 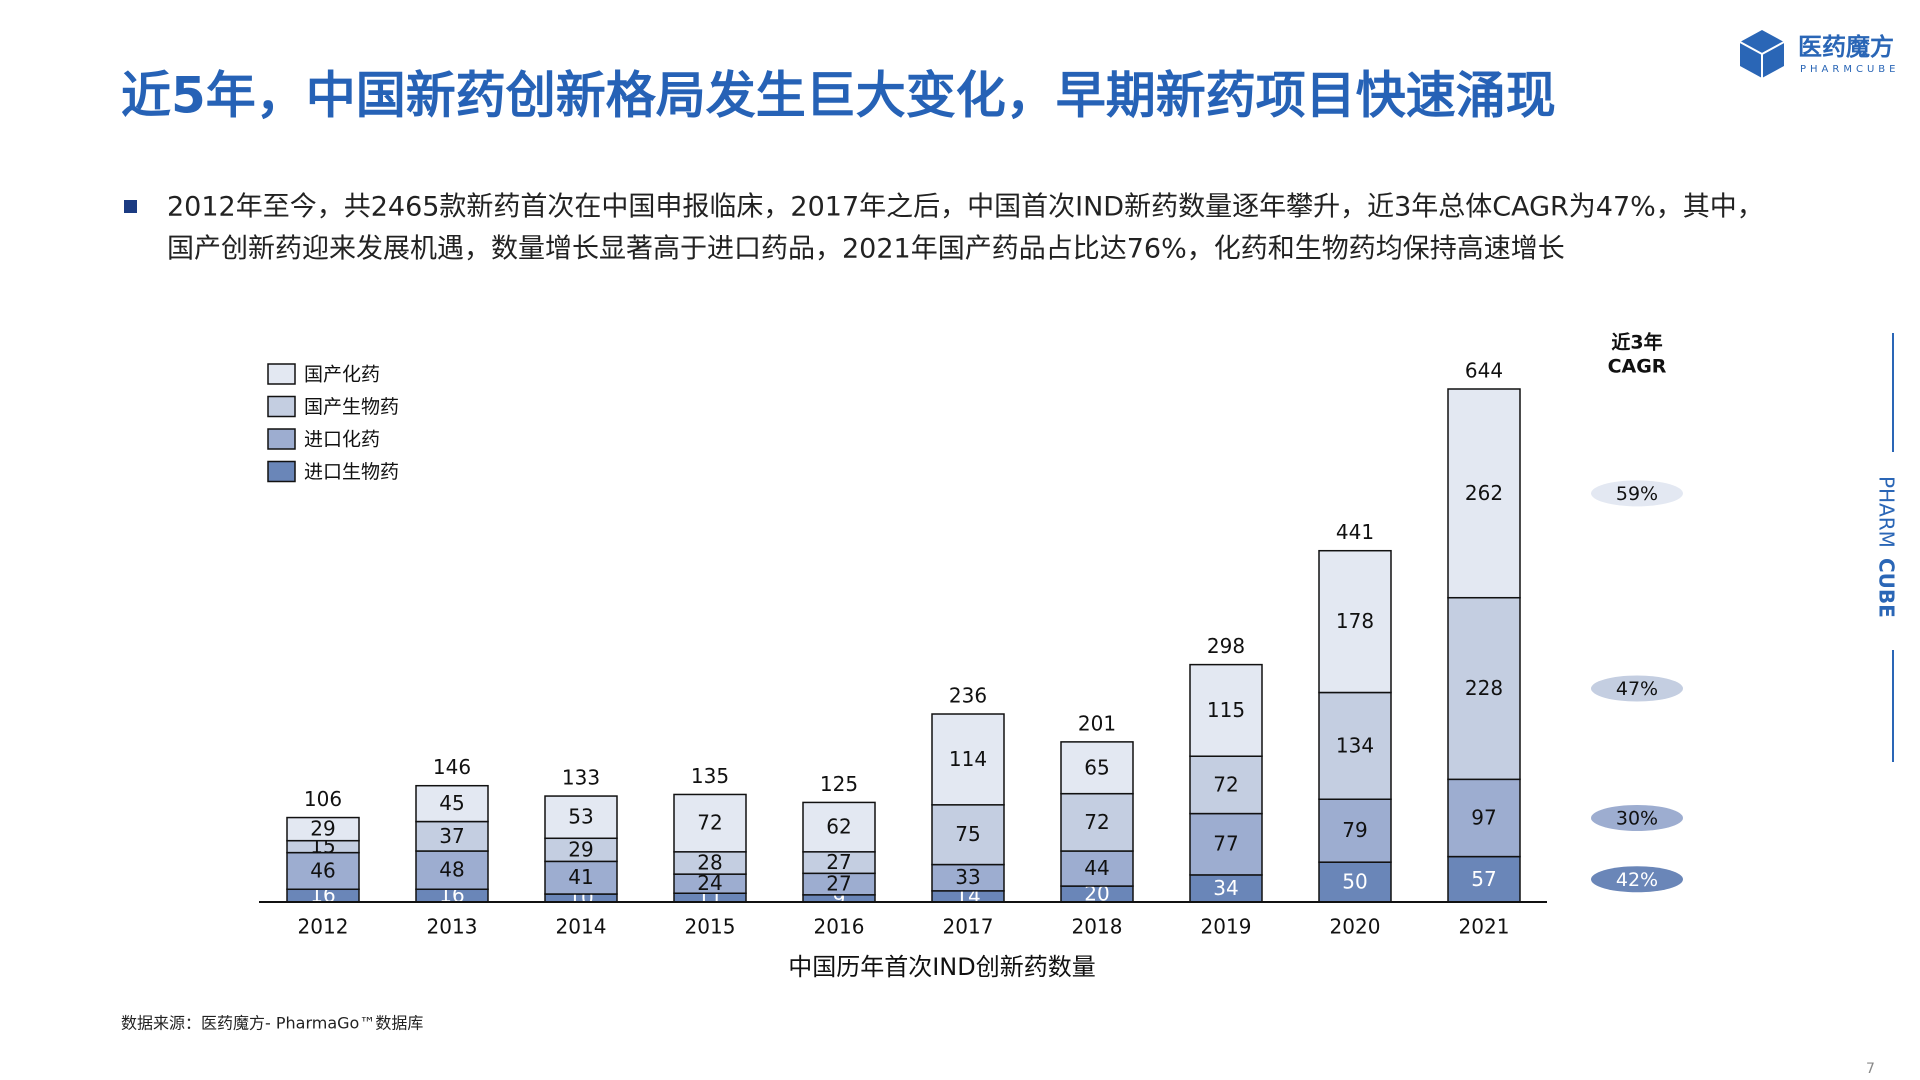 What do you see at coordinates (1483, 879) in the screenshot?
I see `segment-label: 57` at bounding box center [1483, 879].